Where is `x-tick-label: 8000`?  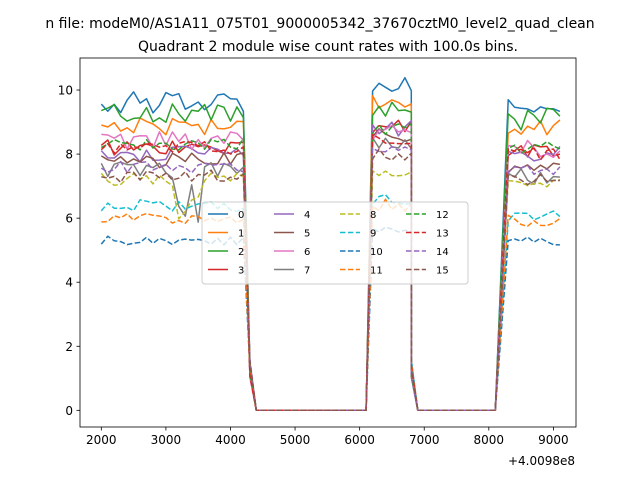
x-tick-label: 8000 is located at coordinates (489, 440).